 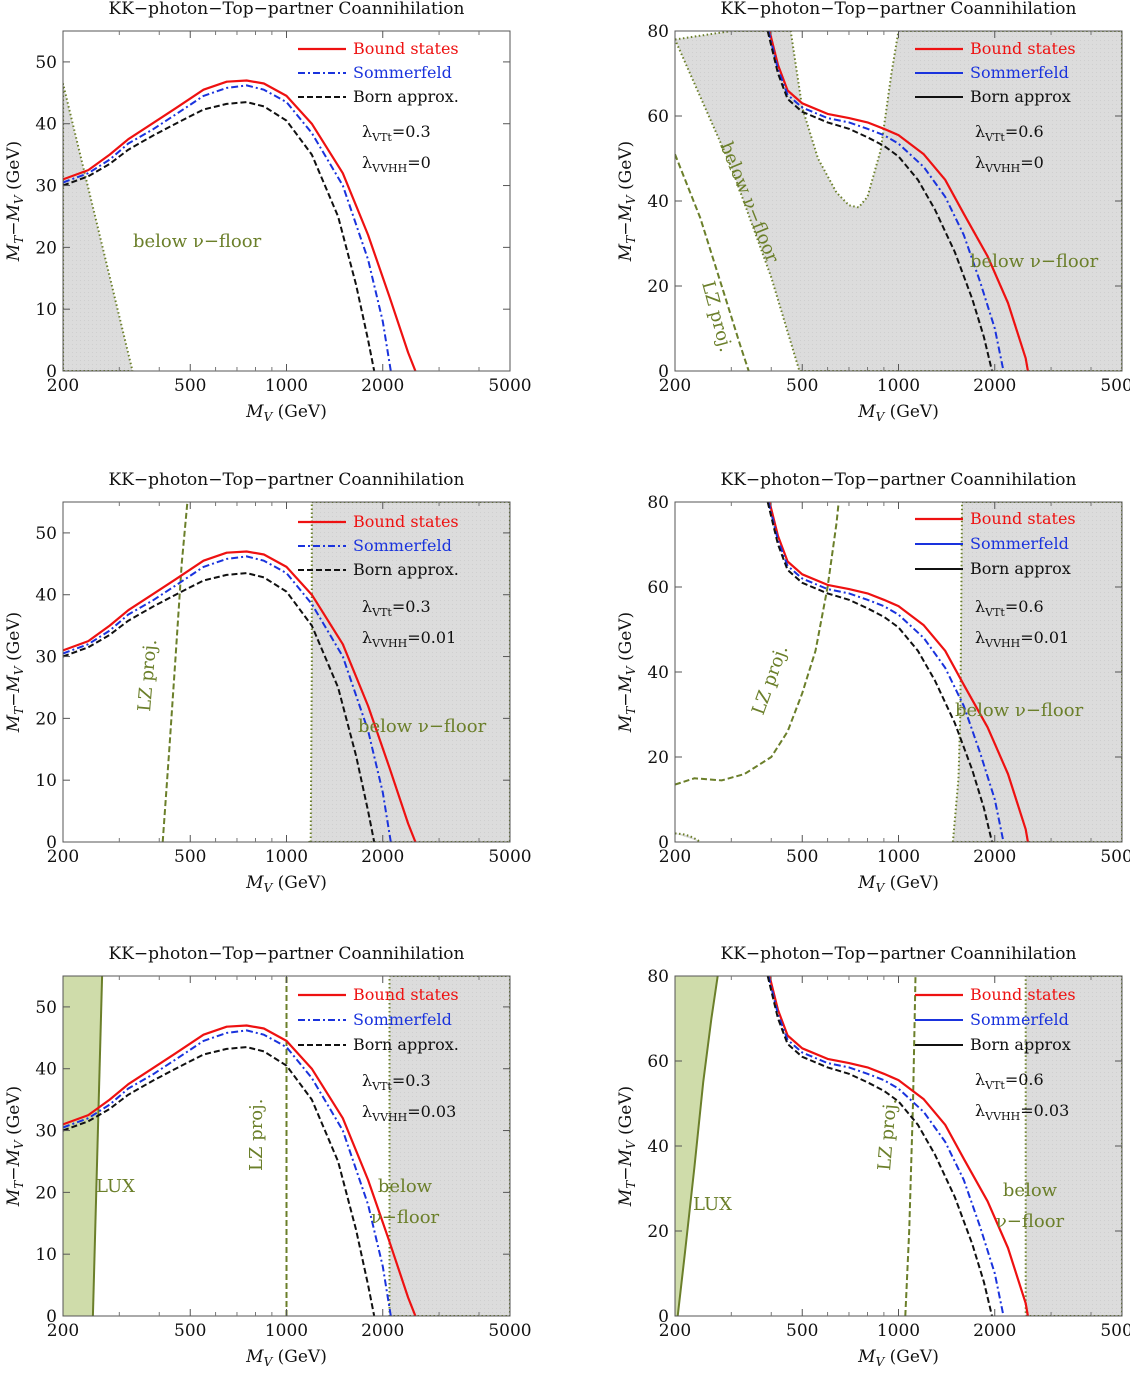 What do you see at coordinates (770, 679) in the screenshot?
I see `region-label: LZ proj.` at bounding box center [770, 679].